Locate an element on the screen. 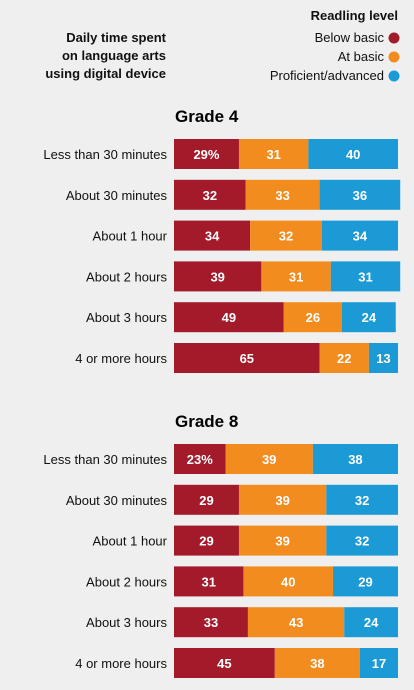 This screenshot has height=690, width=414. panel-title-grade-4: Grade 4 is located at coordinates (207, 116).